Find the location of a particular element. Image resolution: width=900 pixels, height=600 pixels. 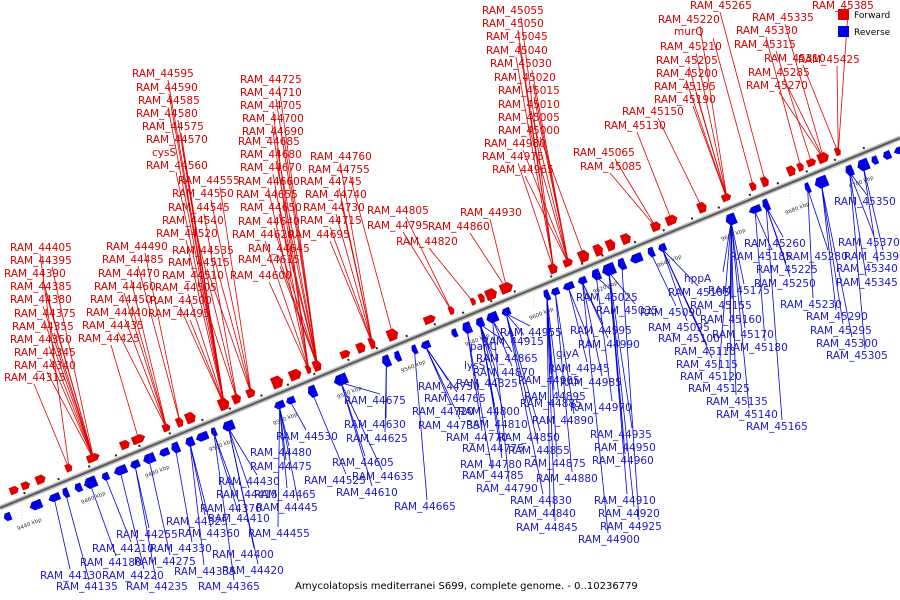

forward-gene-label: RAM_45315 is located at coordinates (765, 45).